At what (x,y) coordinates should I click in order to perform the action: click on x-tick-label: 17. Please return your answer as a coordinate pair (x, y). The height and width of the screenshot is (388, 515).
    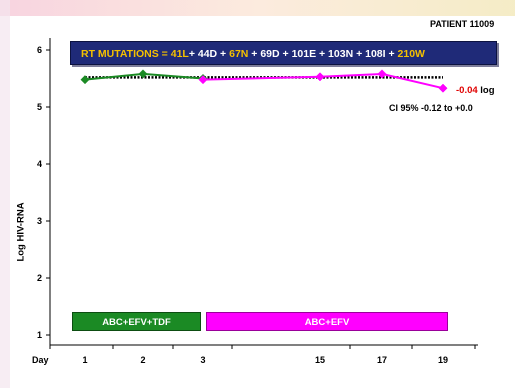
    Looking at the image, I should click on (382, 360).